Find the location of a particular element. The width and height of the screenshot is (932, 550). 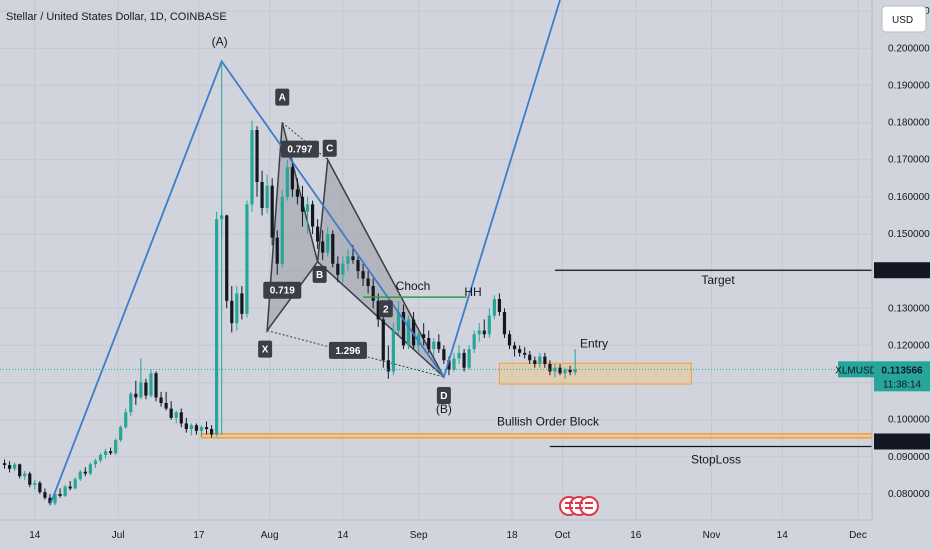

entry-zone-rect is located at coordinates (595, 373).